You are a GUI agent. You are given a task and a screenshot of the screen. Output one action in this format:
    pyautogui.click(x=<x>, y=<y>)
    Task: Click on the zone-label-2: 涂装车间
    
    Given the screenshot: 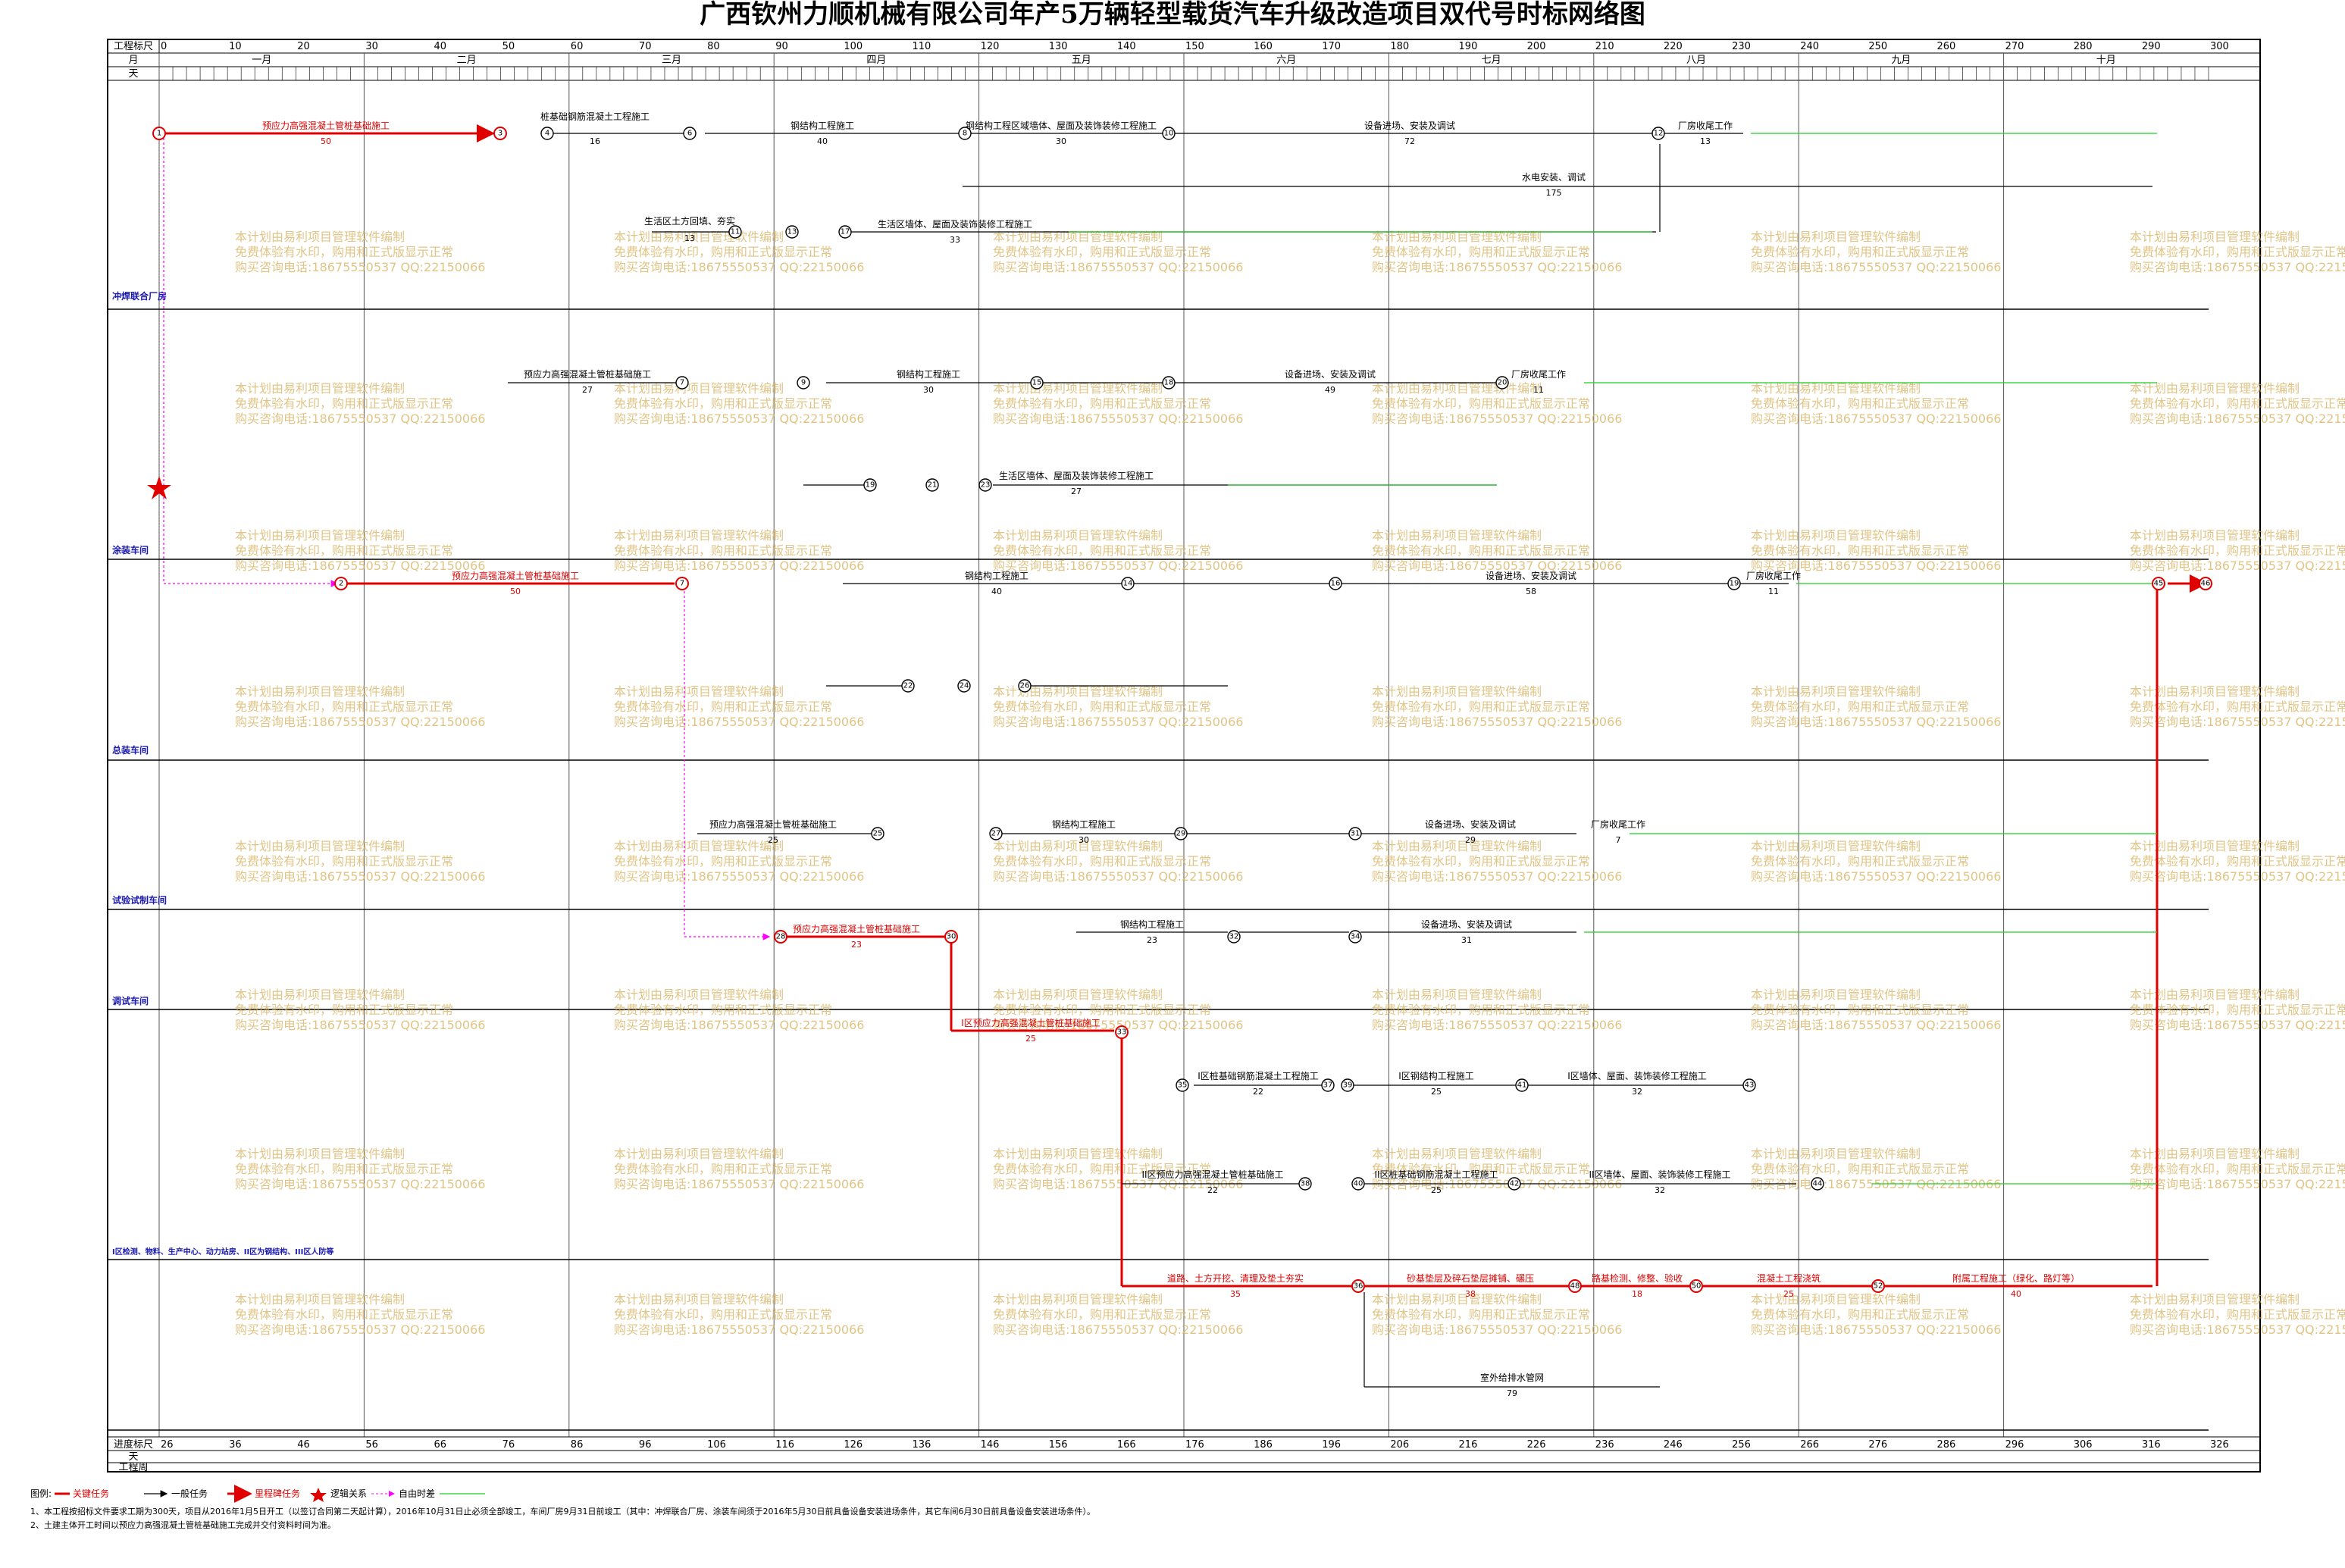 What is the action you would take?
    pyautogui.click(x=130, y=550)
    